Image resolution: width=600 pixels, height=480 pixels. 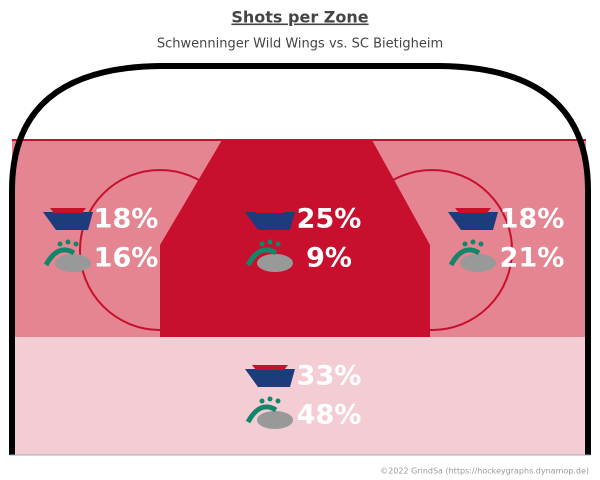 What do you see at coordinates (329, 415) in the screenshot?
I see `zone-value-label: 48%` at bounding box center [329, 415].